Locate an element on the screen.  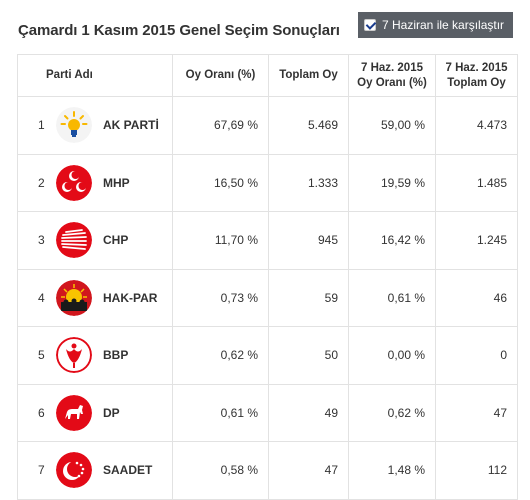
col-header-june-rate: 7 Haz. 2015 Oy Oranı (%) is located at coordinates (392, 75).